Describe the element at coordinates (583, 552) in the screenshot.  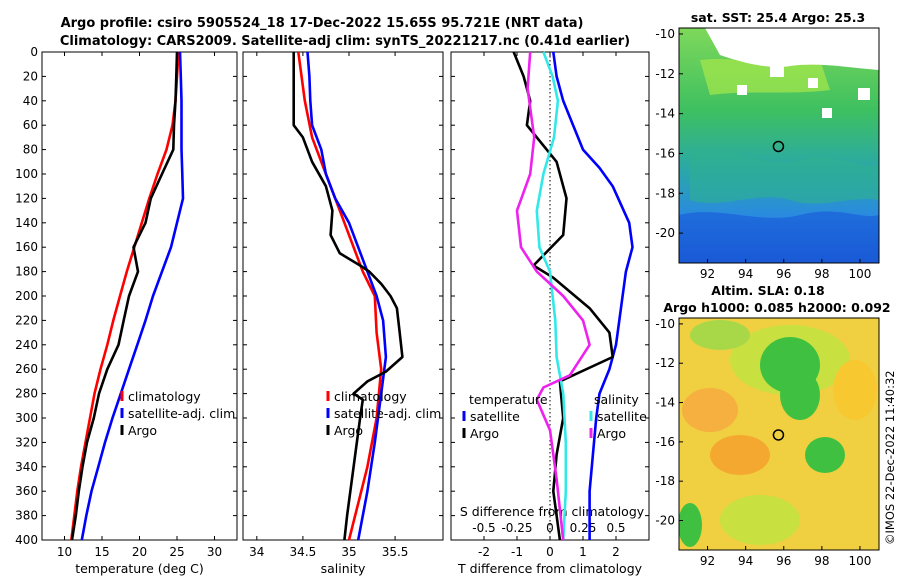
I see `x-tick-label: 1` at that location.